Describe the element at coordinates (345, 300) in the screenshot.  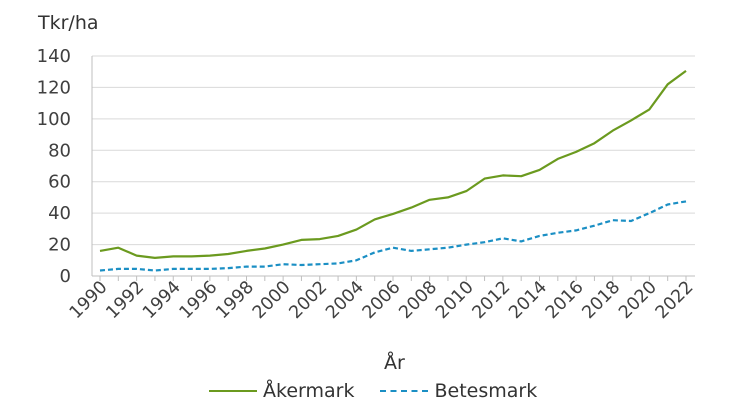
I see `x-tick-label-2004: 2004` at that location.